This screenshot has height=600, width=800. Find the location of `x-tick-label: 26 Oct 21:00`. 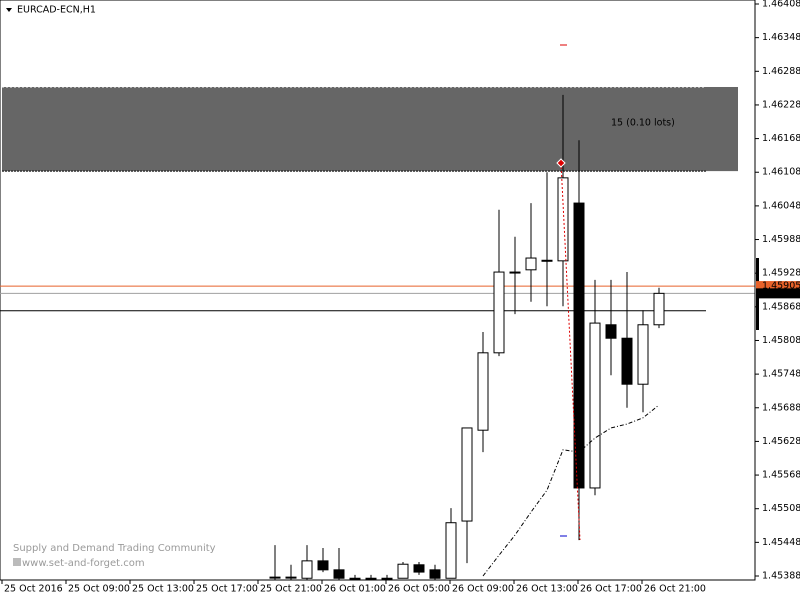

x-tick-label: 26 Oct 21:00 is located at coordinates (675, 589).